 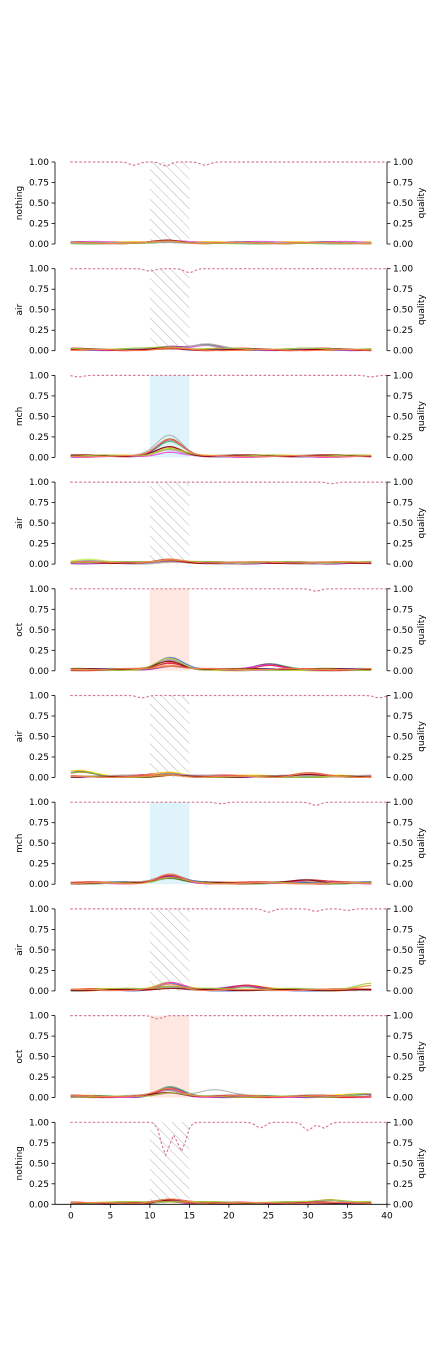 What do you see at coordinates (20, 310) in the screenshot?
I see `panel-ylabel: air` at bounding box center [20, 310].